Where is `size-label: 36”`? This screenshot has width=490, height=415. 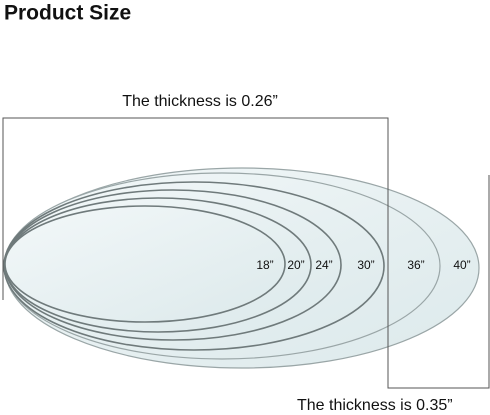
size-label: 36” is located at coordinates (415, 265).